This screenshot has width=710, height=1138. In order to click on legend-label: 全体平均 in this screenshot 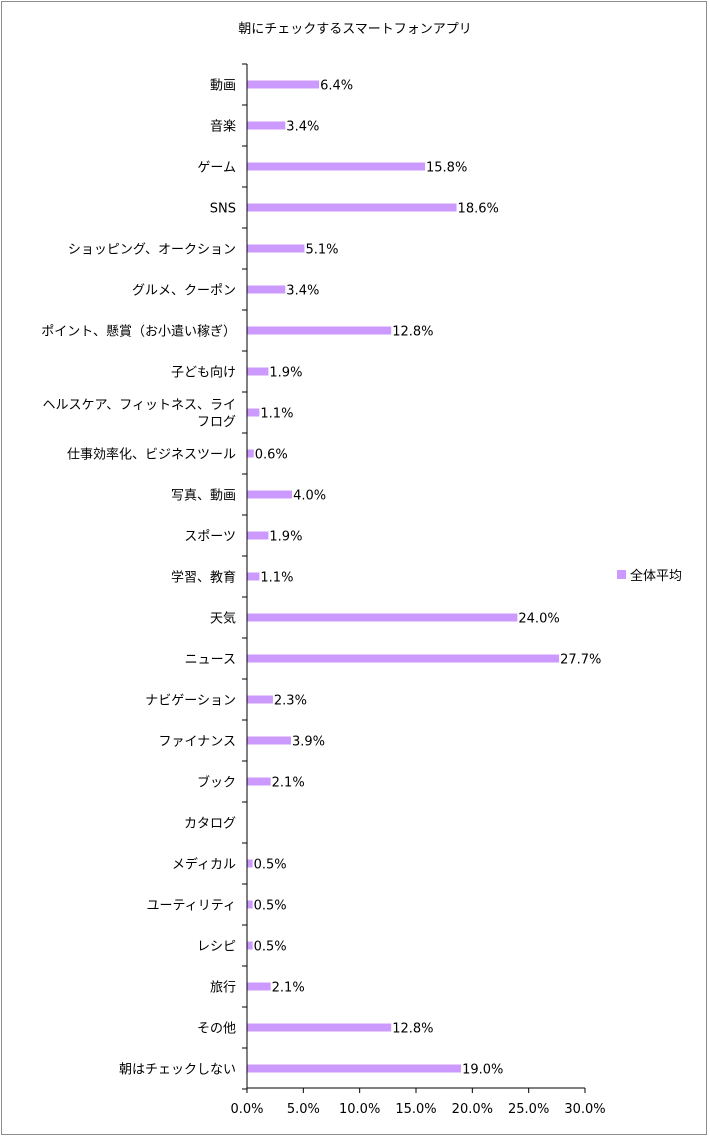, I will do `click(656, 576)`.